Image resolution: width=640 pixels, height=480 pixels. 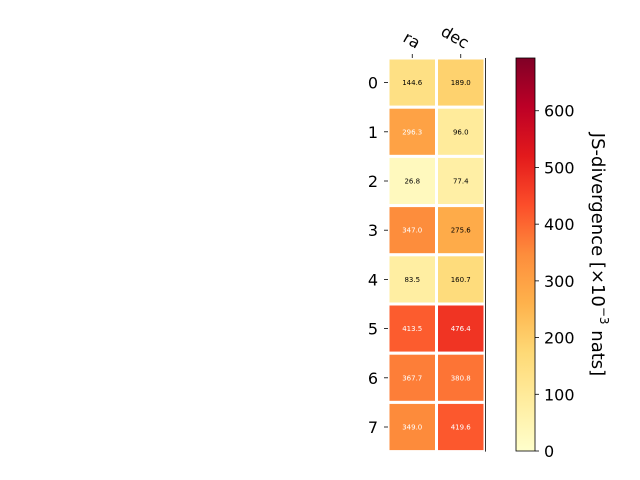 I want to click on colorbar-tick-label: 400, so click(x=559, y=224).